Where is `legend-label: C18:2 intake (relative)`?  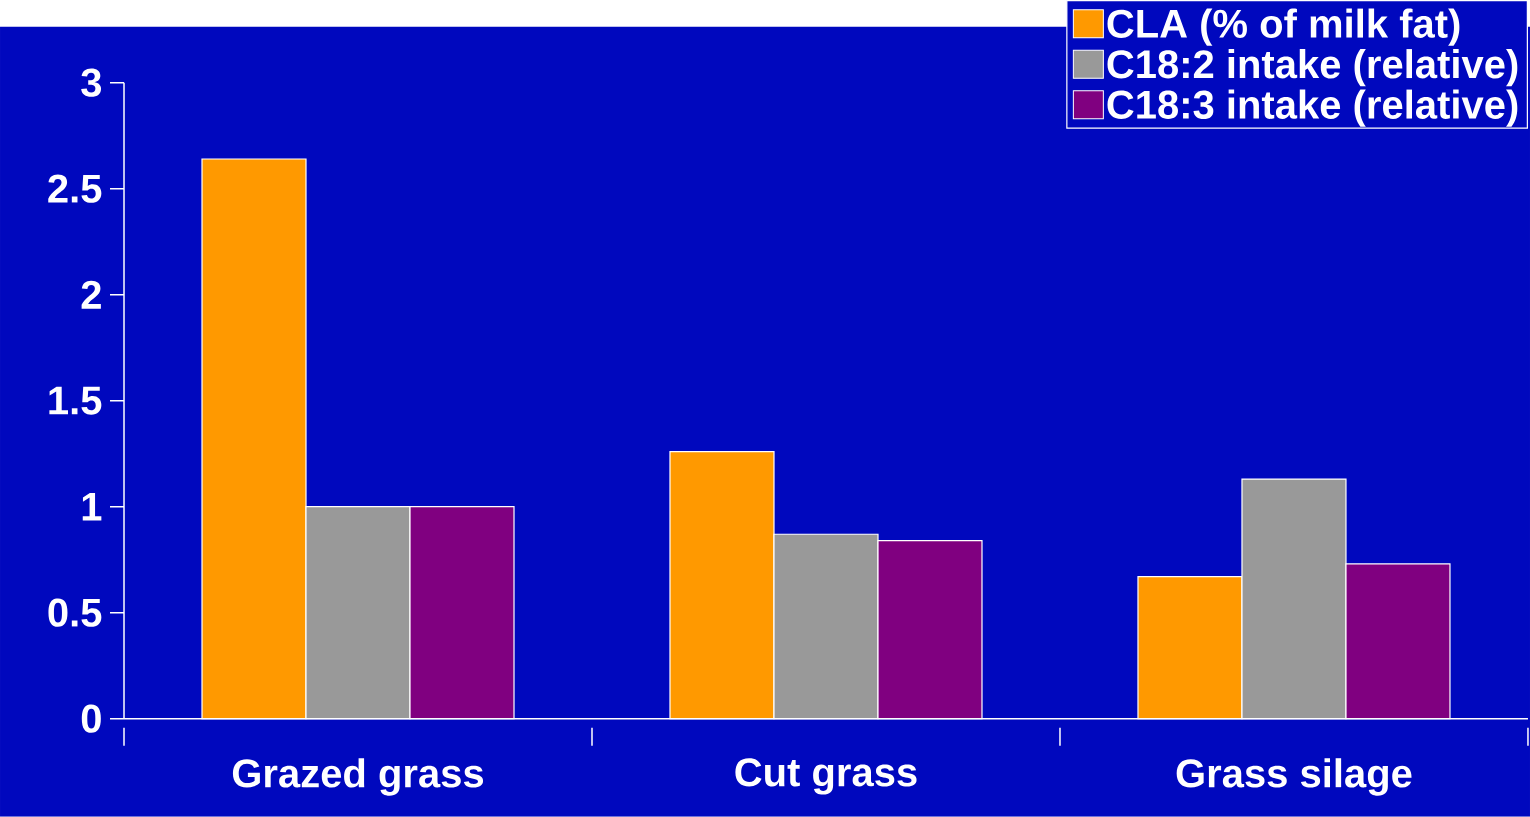
legend-label: C18:2 intake (relative) is located at coordinates (1312, 68).